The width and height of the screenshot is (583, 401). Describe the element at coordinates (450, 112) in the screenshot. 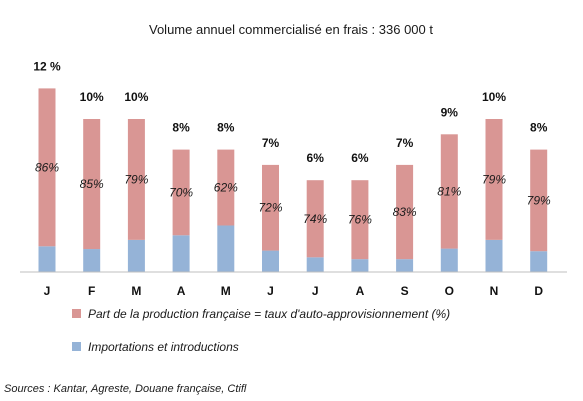

I see `data-label-month-share: 9%` at that location.